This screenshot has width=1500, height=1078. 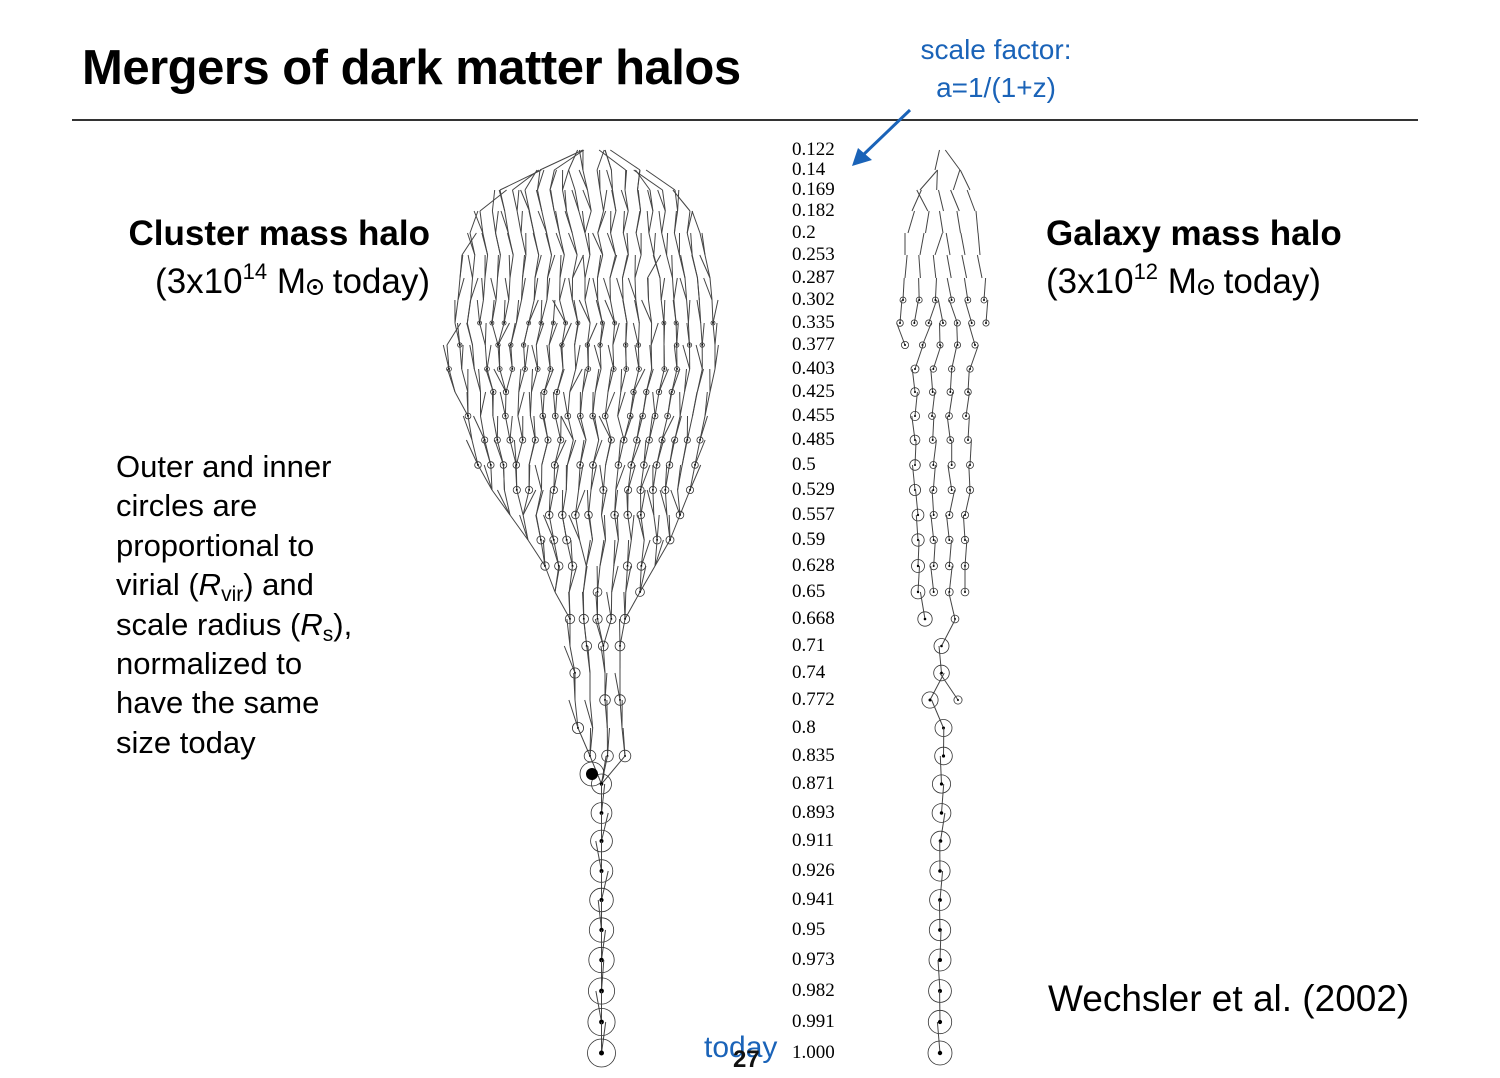 I want to click on scale-factor-value: 0.991, so click(x=813, y=1021).